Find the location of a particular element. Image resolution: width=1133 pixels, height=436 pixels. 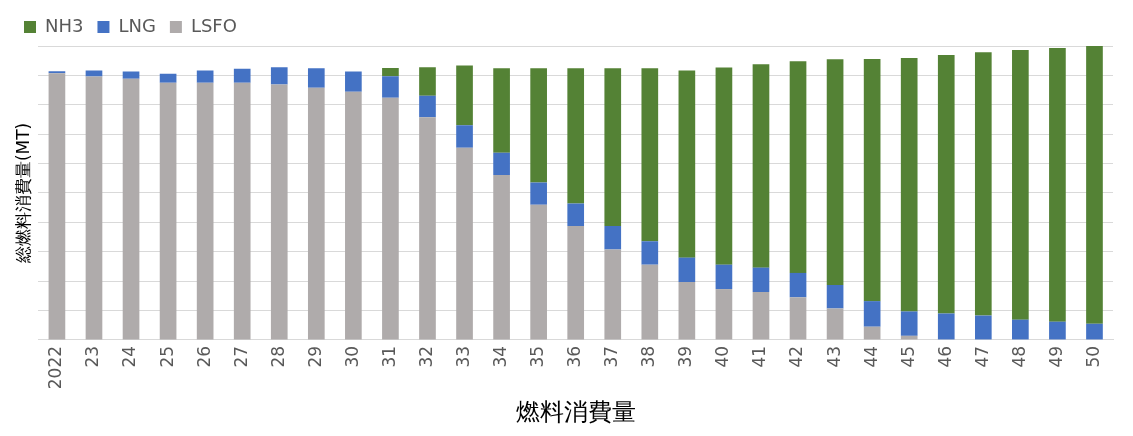

legend-label: LNG is located at coordinates (137, 25).